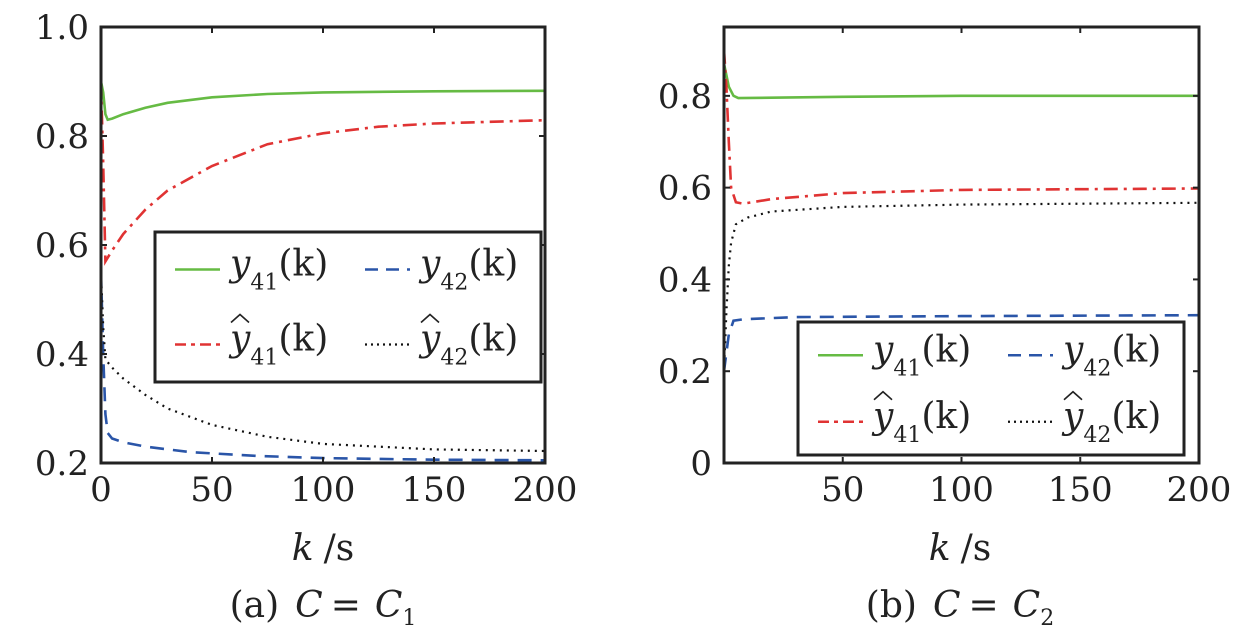 Image resolution: width=1260 pixels, height=640 pixels. I want to click on caption-prefix: (b), so click(891, 605).